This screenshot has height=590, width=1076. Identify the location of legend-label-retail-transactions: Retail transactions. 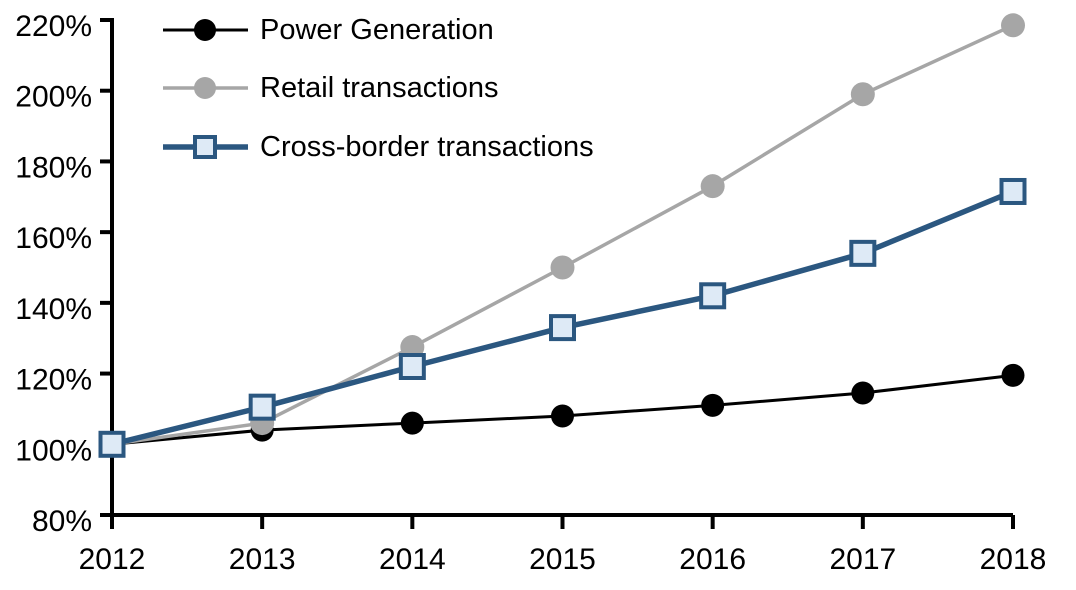
(379, 88).